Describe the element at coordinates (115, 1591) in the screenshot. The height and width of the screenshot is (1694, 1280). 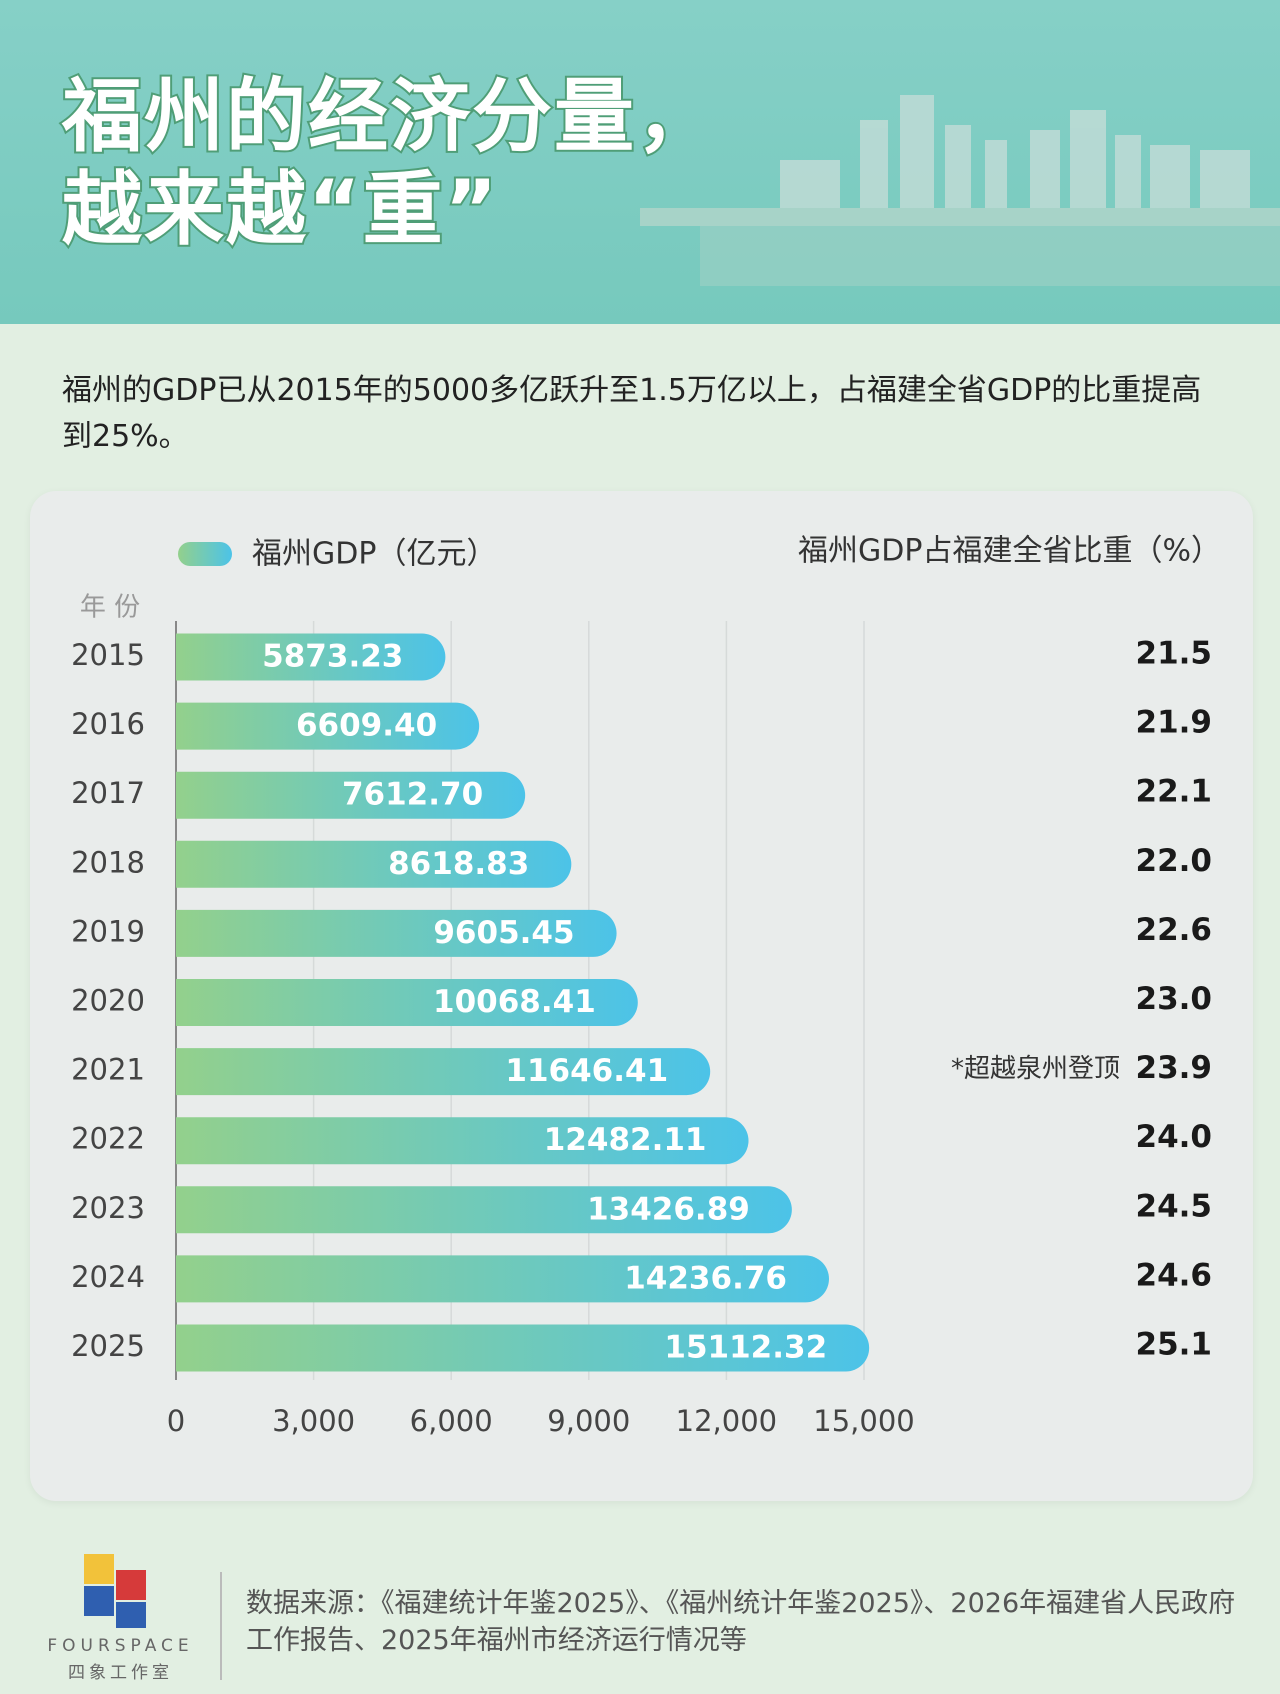
I see `logo` at that location.